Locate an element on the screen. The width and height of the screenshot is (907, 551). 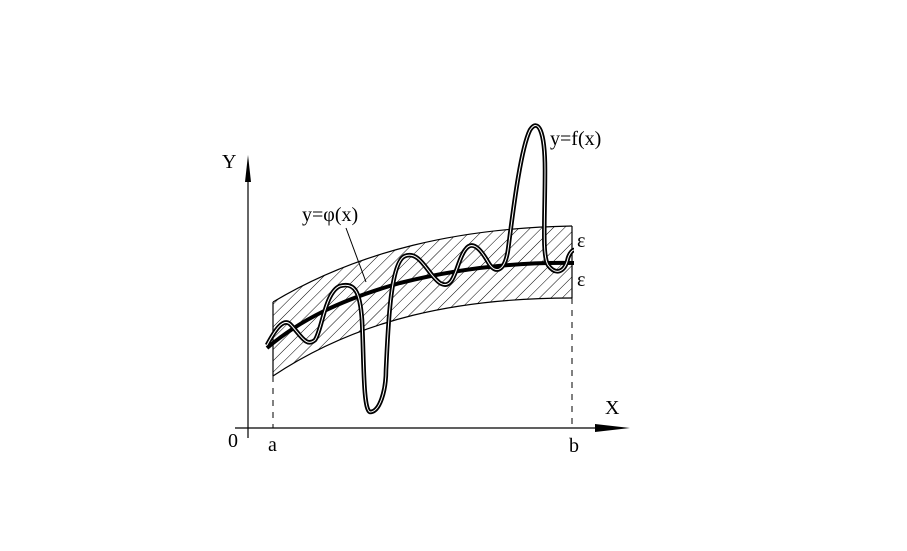
epsilon-lower-label: ε is located at coordinates (581, 280).